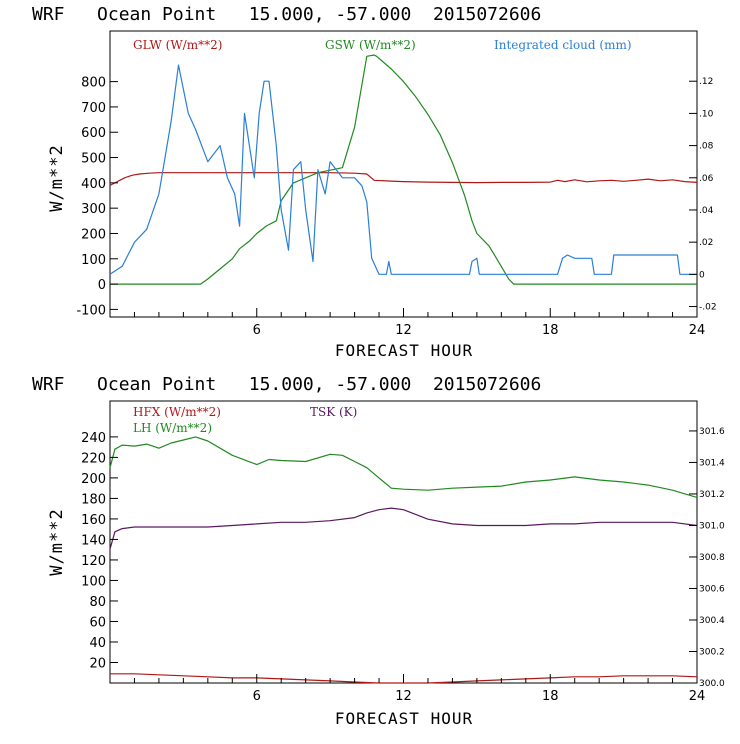 The width and height of the screenshot is (740, 744). I want to click on panel2-x-tick-label: 24, so click(697, 696).